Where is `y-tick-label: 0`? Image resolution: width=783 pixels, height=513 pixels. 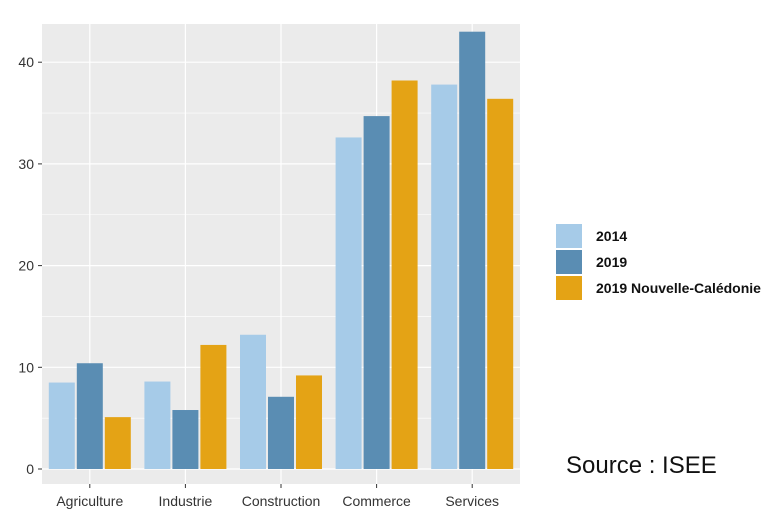
y-tick-label: 0 is located at coordinates (30, 469).